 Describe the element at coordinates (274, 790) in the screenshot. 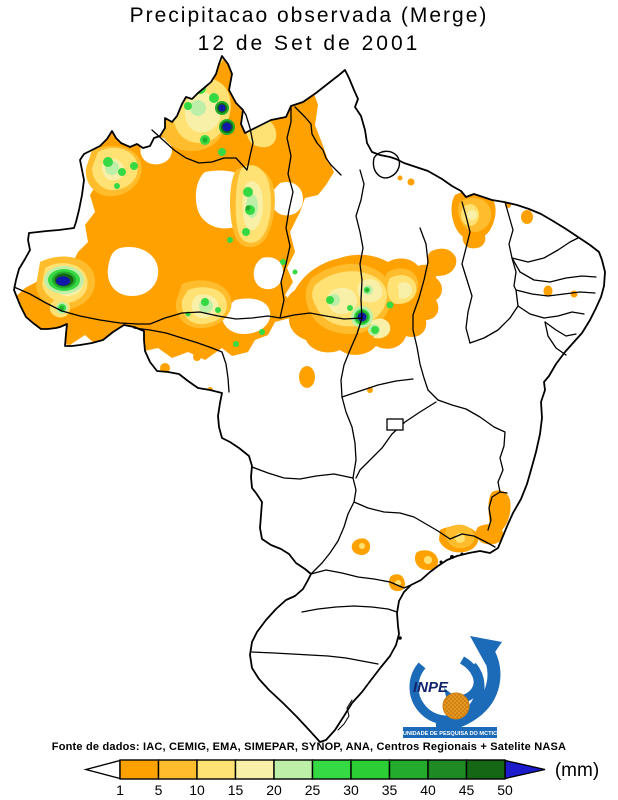

I see `colorbar-tick-20: 20` at that location.